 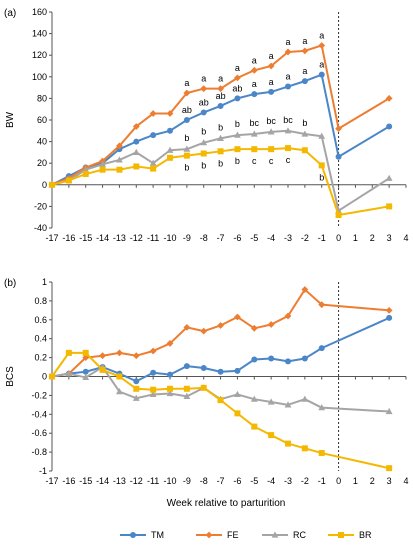 What do you see at coordinates (338, 481) in the screenshot?
I see `x-tick-label-b: 0` at bounding box center [338, 481].